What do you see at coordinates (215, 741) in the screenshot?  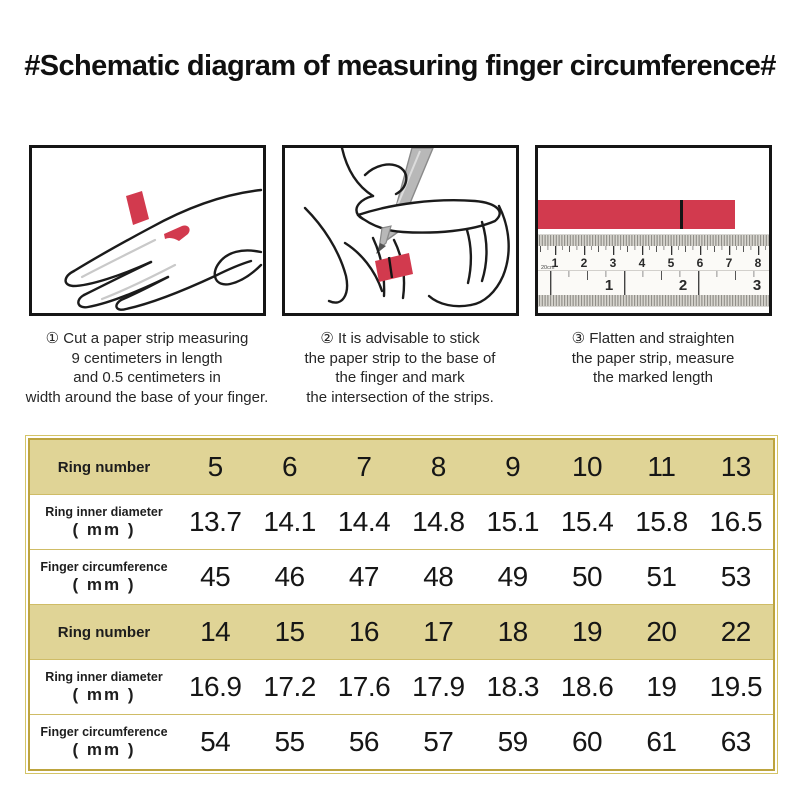 I see `size-value: 54` at bounding box center [215, 741].